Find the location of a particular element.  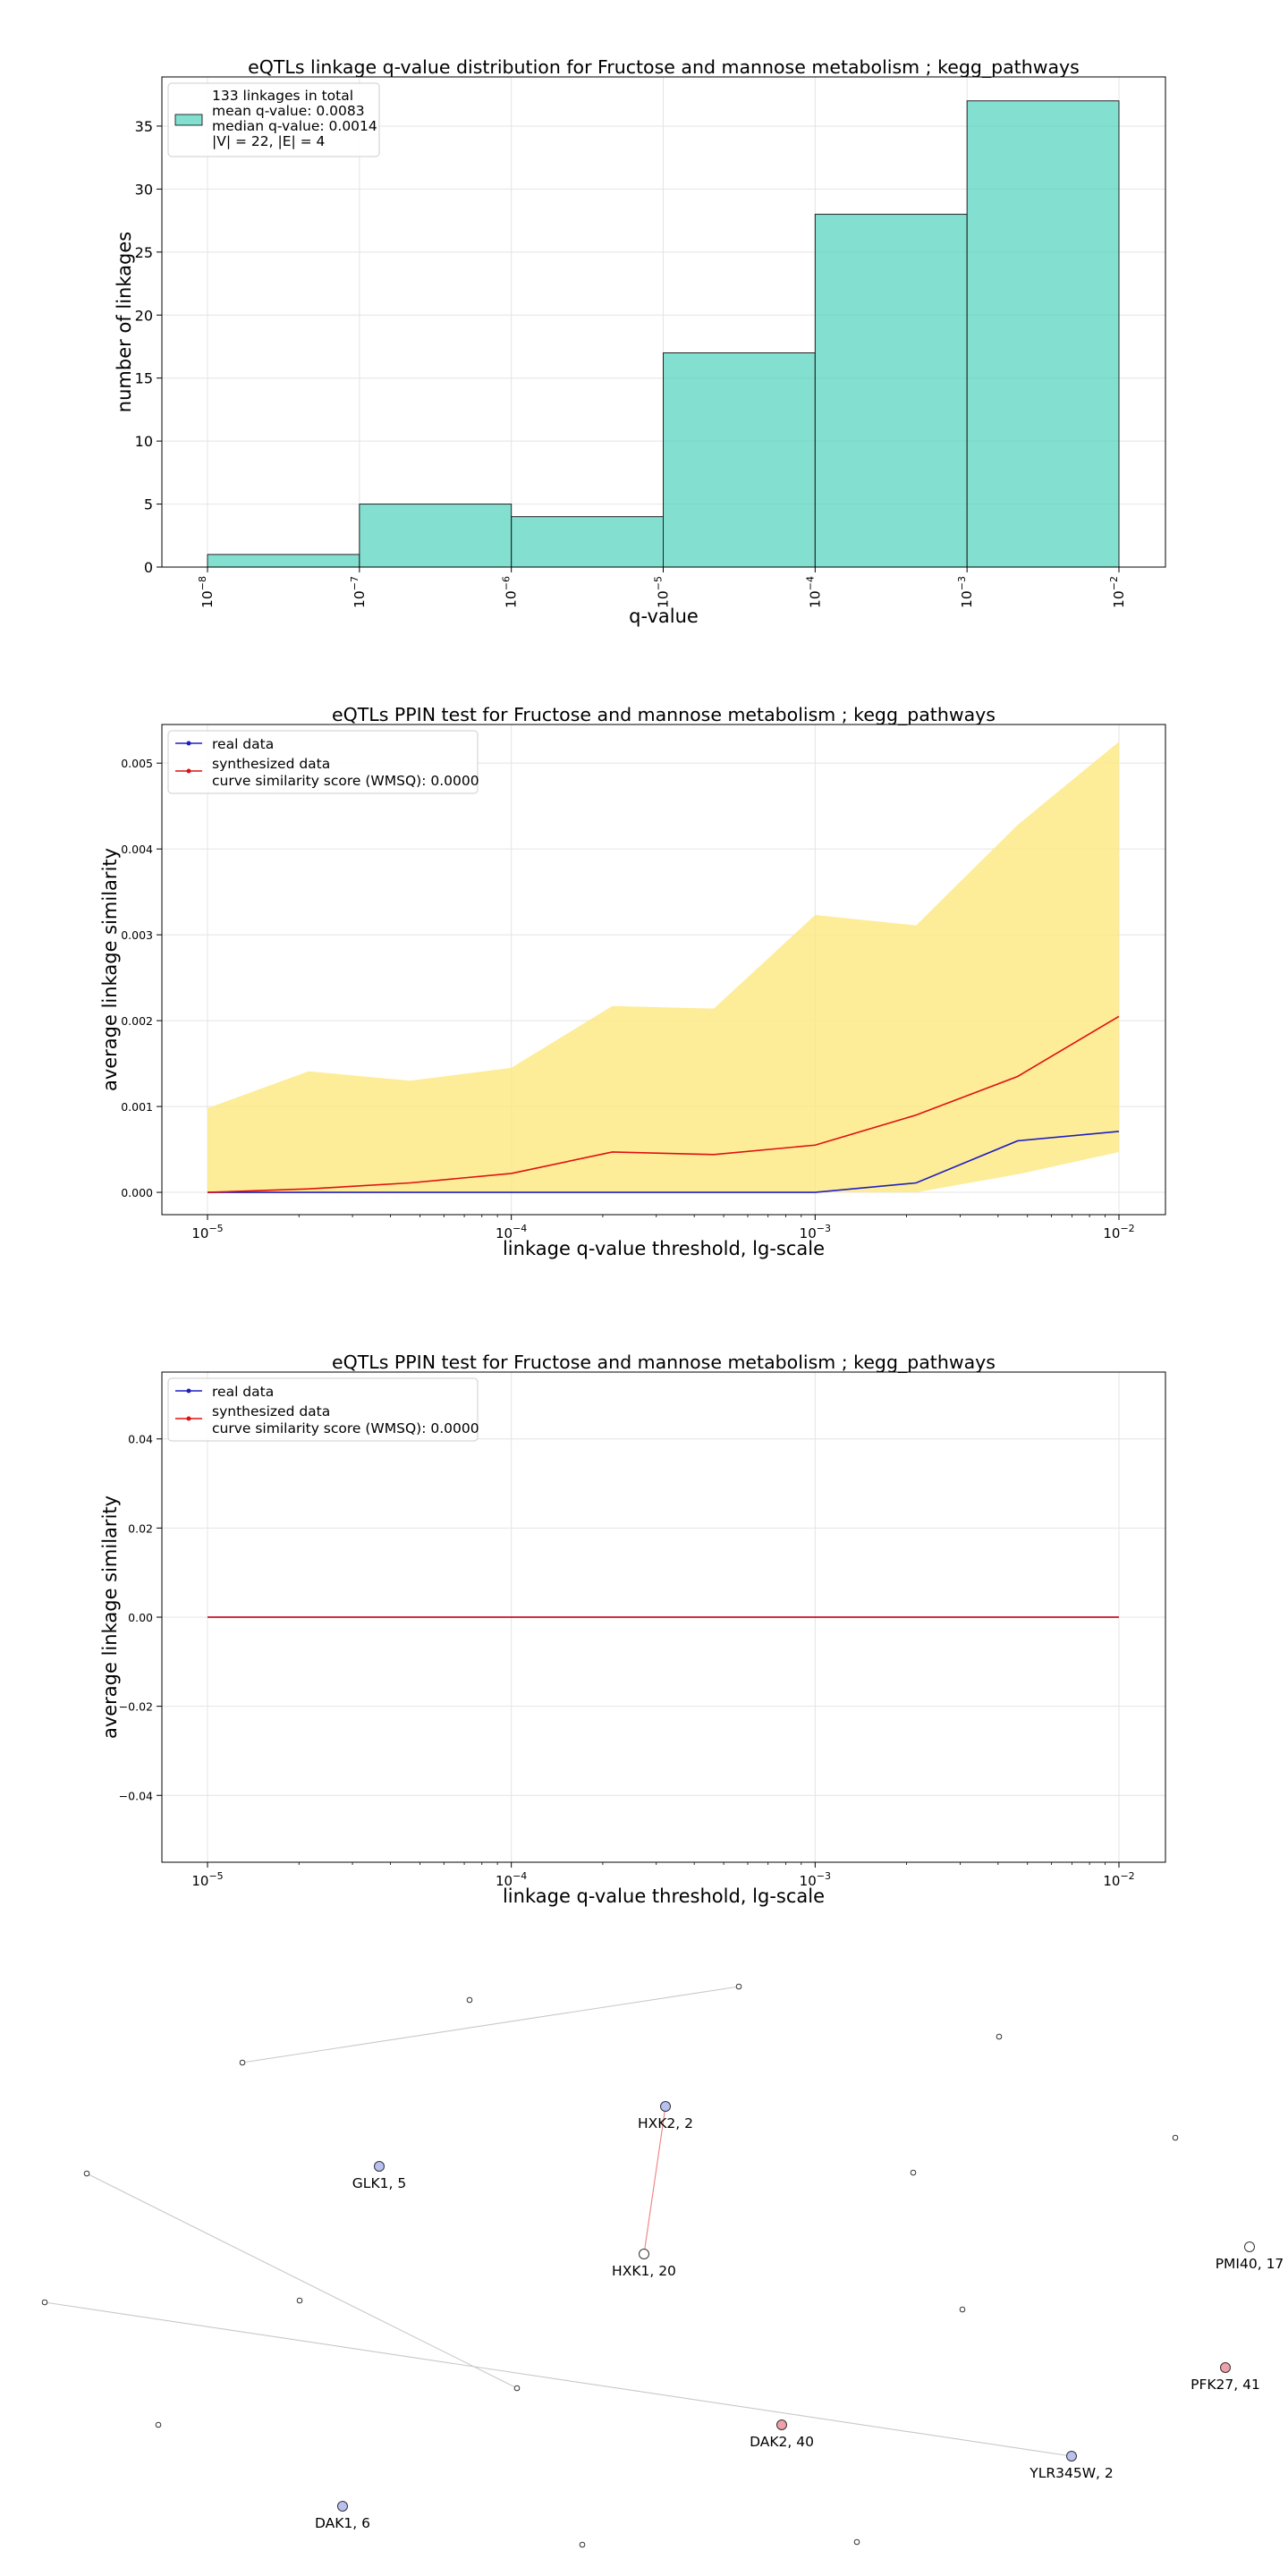

ppin-chart-2-legend-real-label: real data is located at coordinates (243, 1392).